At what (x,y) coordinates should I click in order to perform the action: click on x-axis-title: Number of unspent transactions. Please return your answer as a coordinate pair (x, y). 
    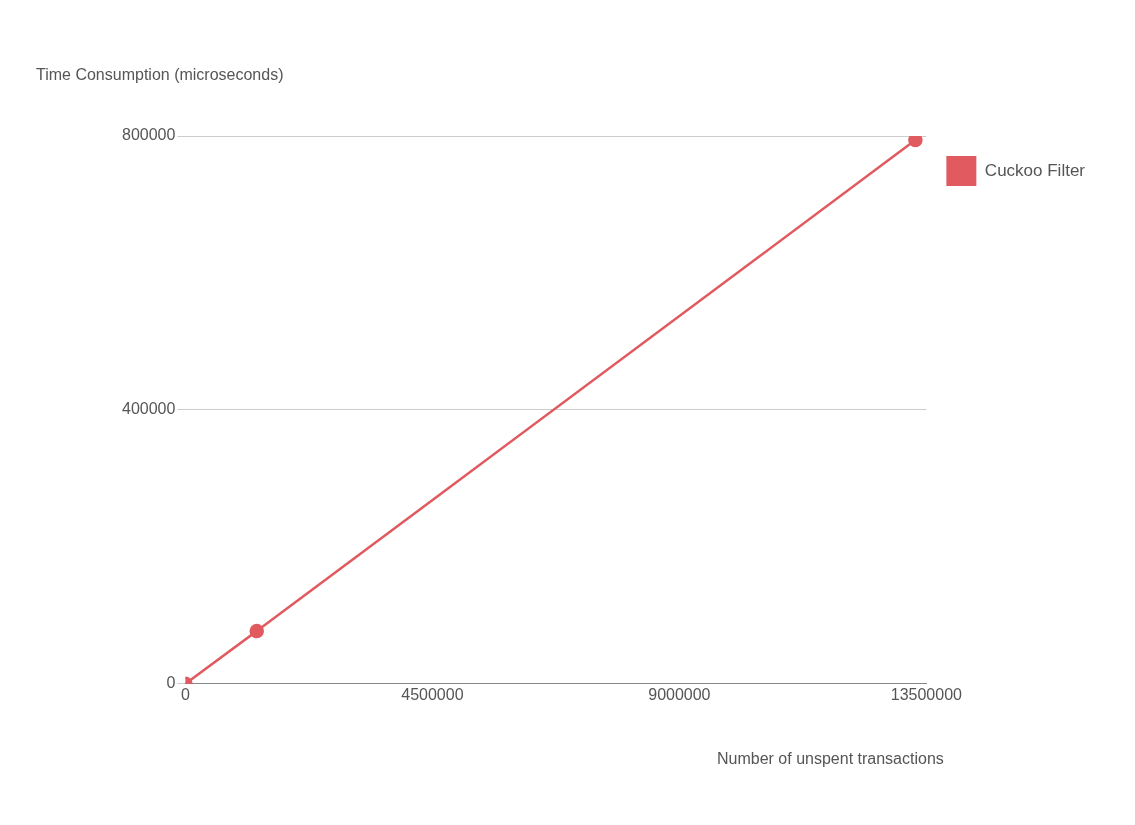
    Looking at the image, I should click on (830, 759).